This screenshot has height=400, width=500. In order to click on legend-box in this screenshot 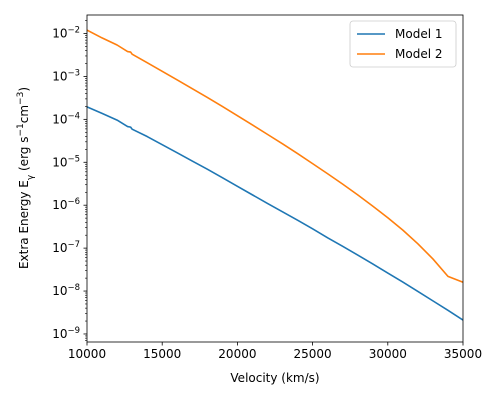, I will do `click(403, 44)`.